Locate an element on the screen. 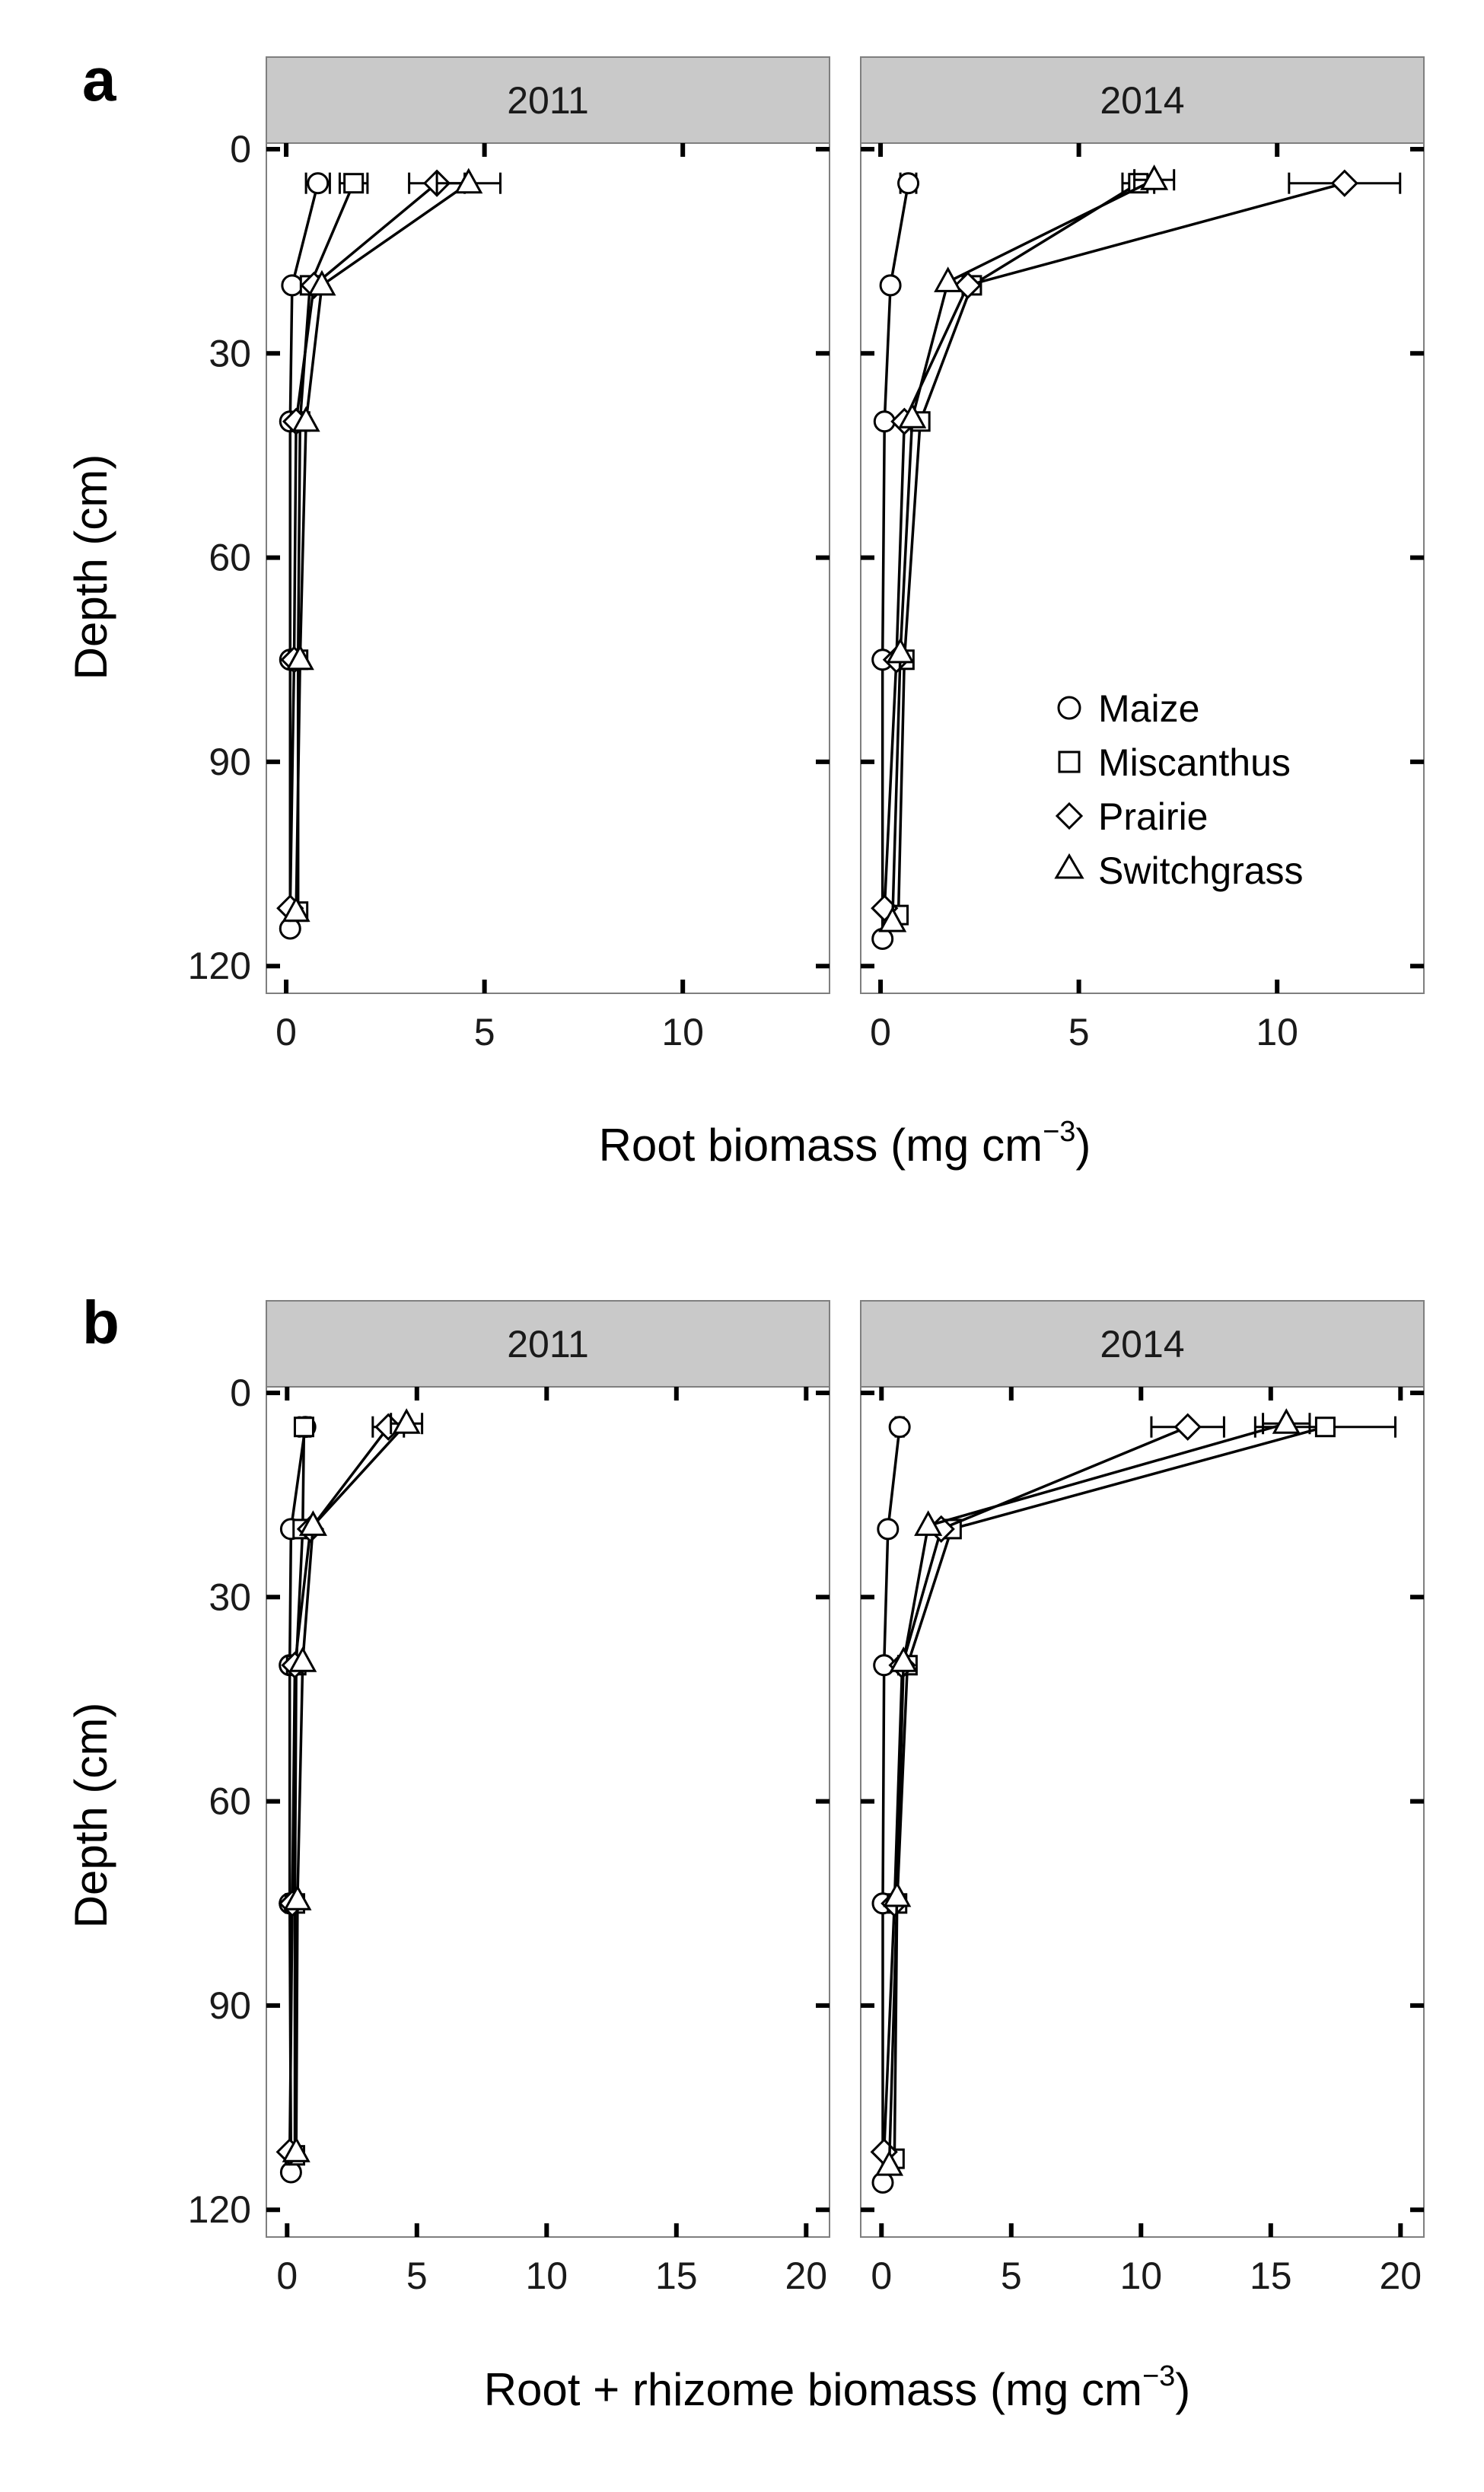 This screenshot has width=1484, height=2492. legend-square-icon is located at coordinates (1069, 761).